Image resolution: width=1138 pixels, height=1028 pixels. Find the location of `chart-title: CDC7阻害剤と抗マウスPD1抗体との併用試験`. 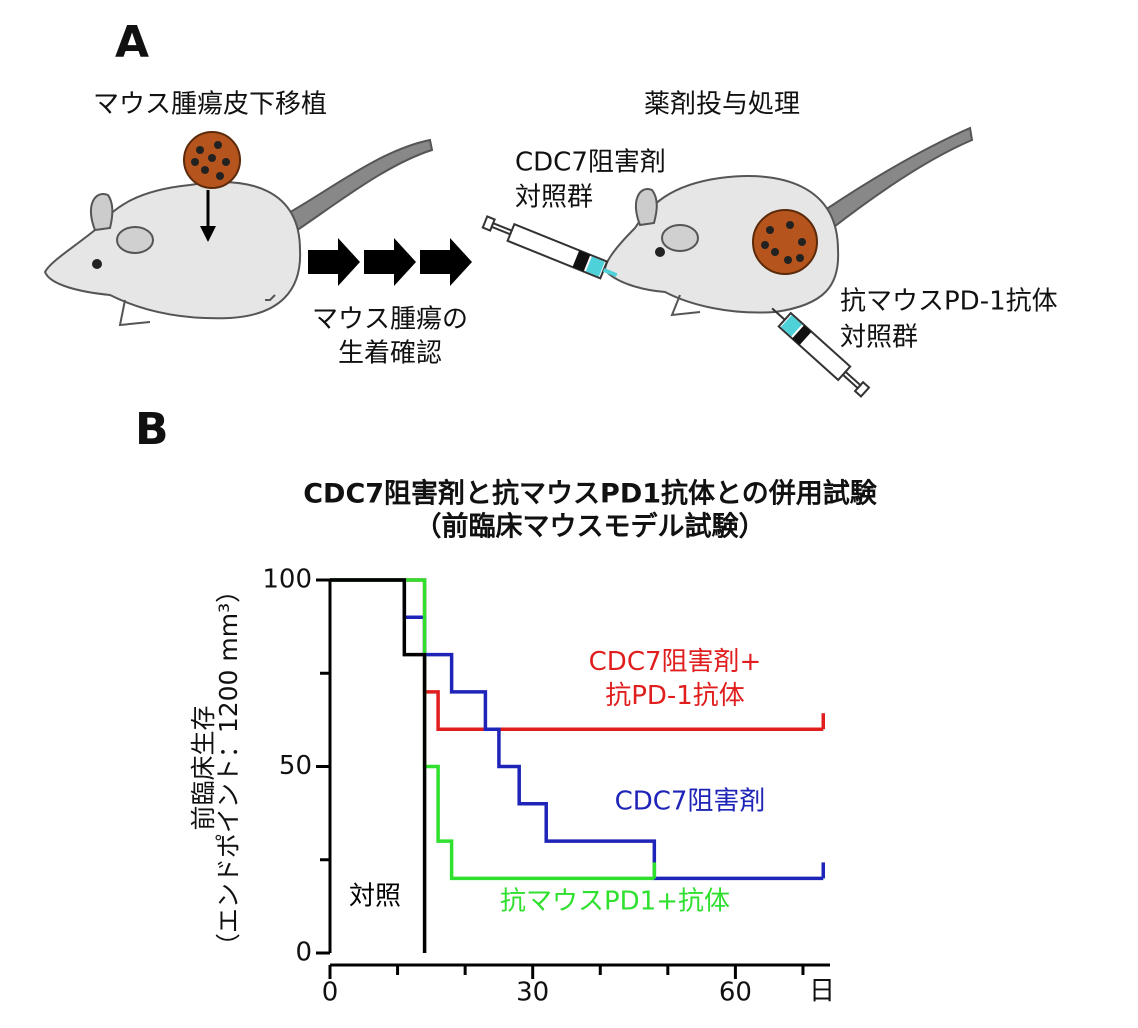

chart-title: CDC7阻害剤と抗マウスPD1抗体との併用試験 is located at coordinates (590, 494).